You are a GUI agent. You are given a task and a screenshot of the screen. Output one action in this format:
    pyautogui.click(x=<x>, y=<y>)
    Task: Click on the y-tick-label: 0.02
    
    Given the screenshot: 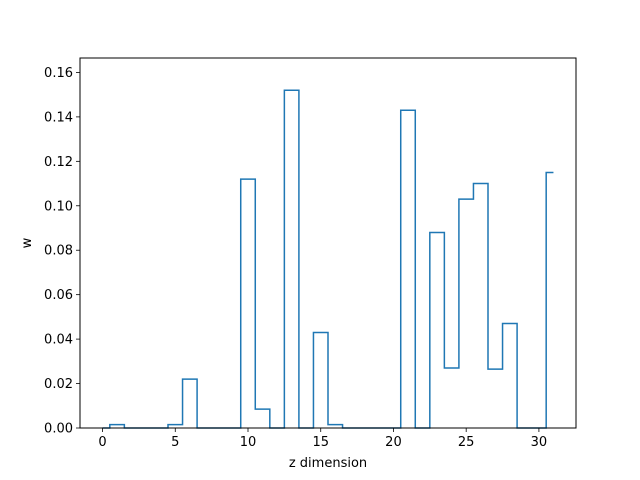 What is the action you would take?
    pyautogui.click(x=58, y=384)
    